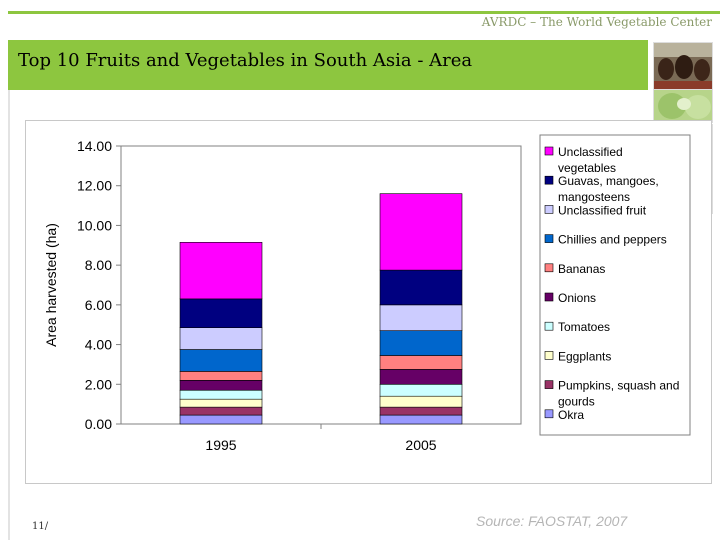 Image resolution: width=720 pixels, height=540 pixels. I want to click on y-tick-label: 6.00, so click(98, 305).